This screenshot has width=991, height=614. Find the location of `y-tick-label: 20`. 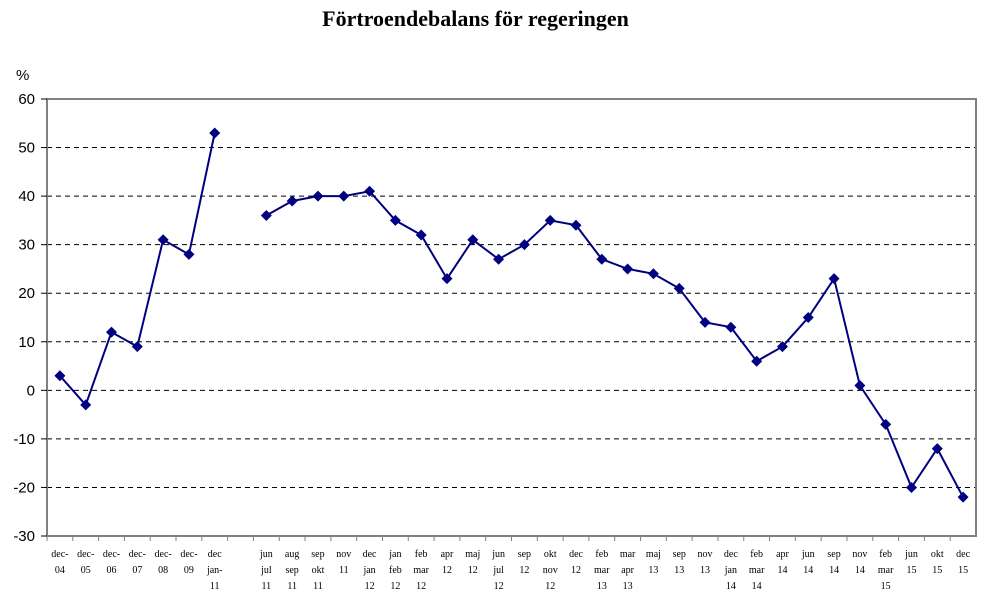

y-tick-label: 20 is located at coordinates (26, 293).